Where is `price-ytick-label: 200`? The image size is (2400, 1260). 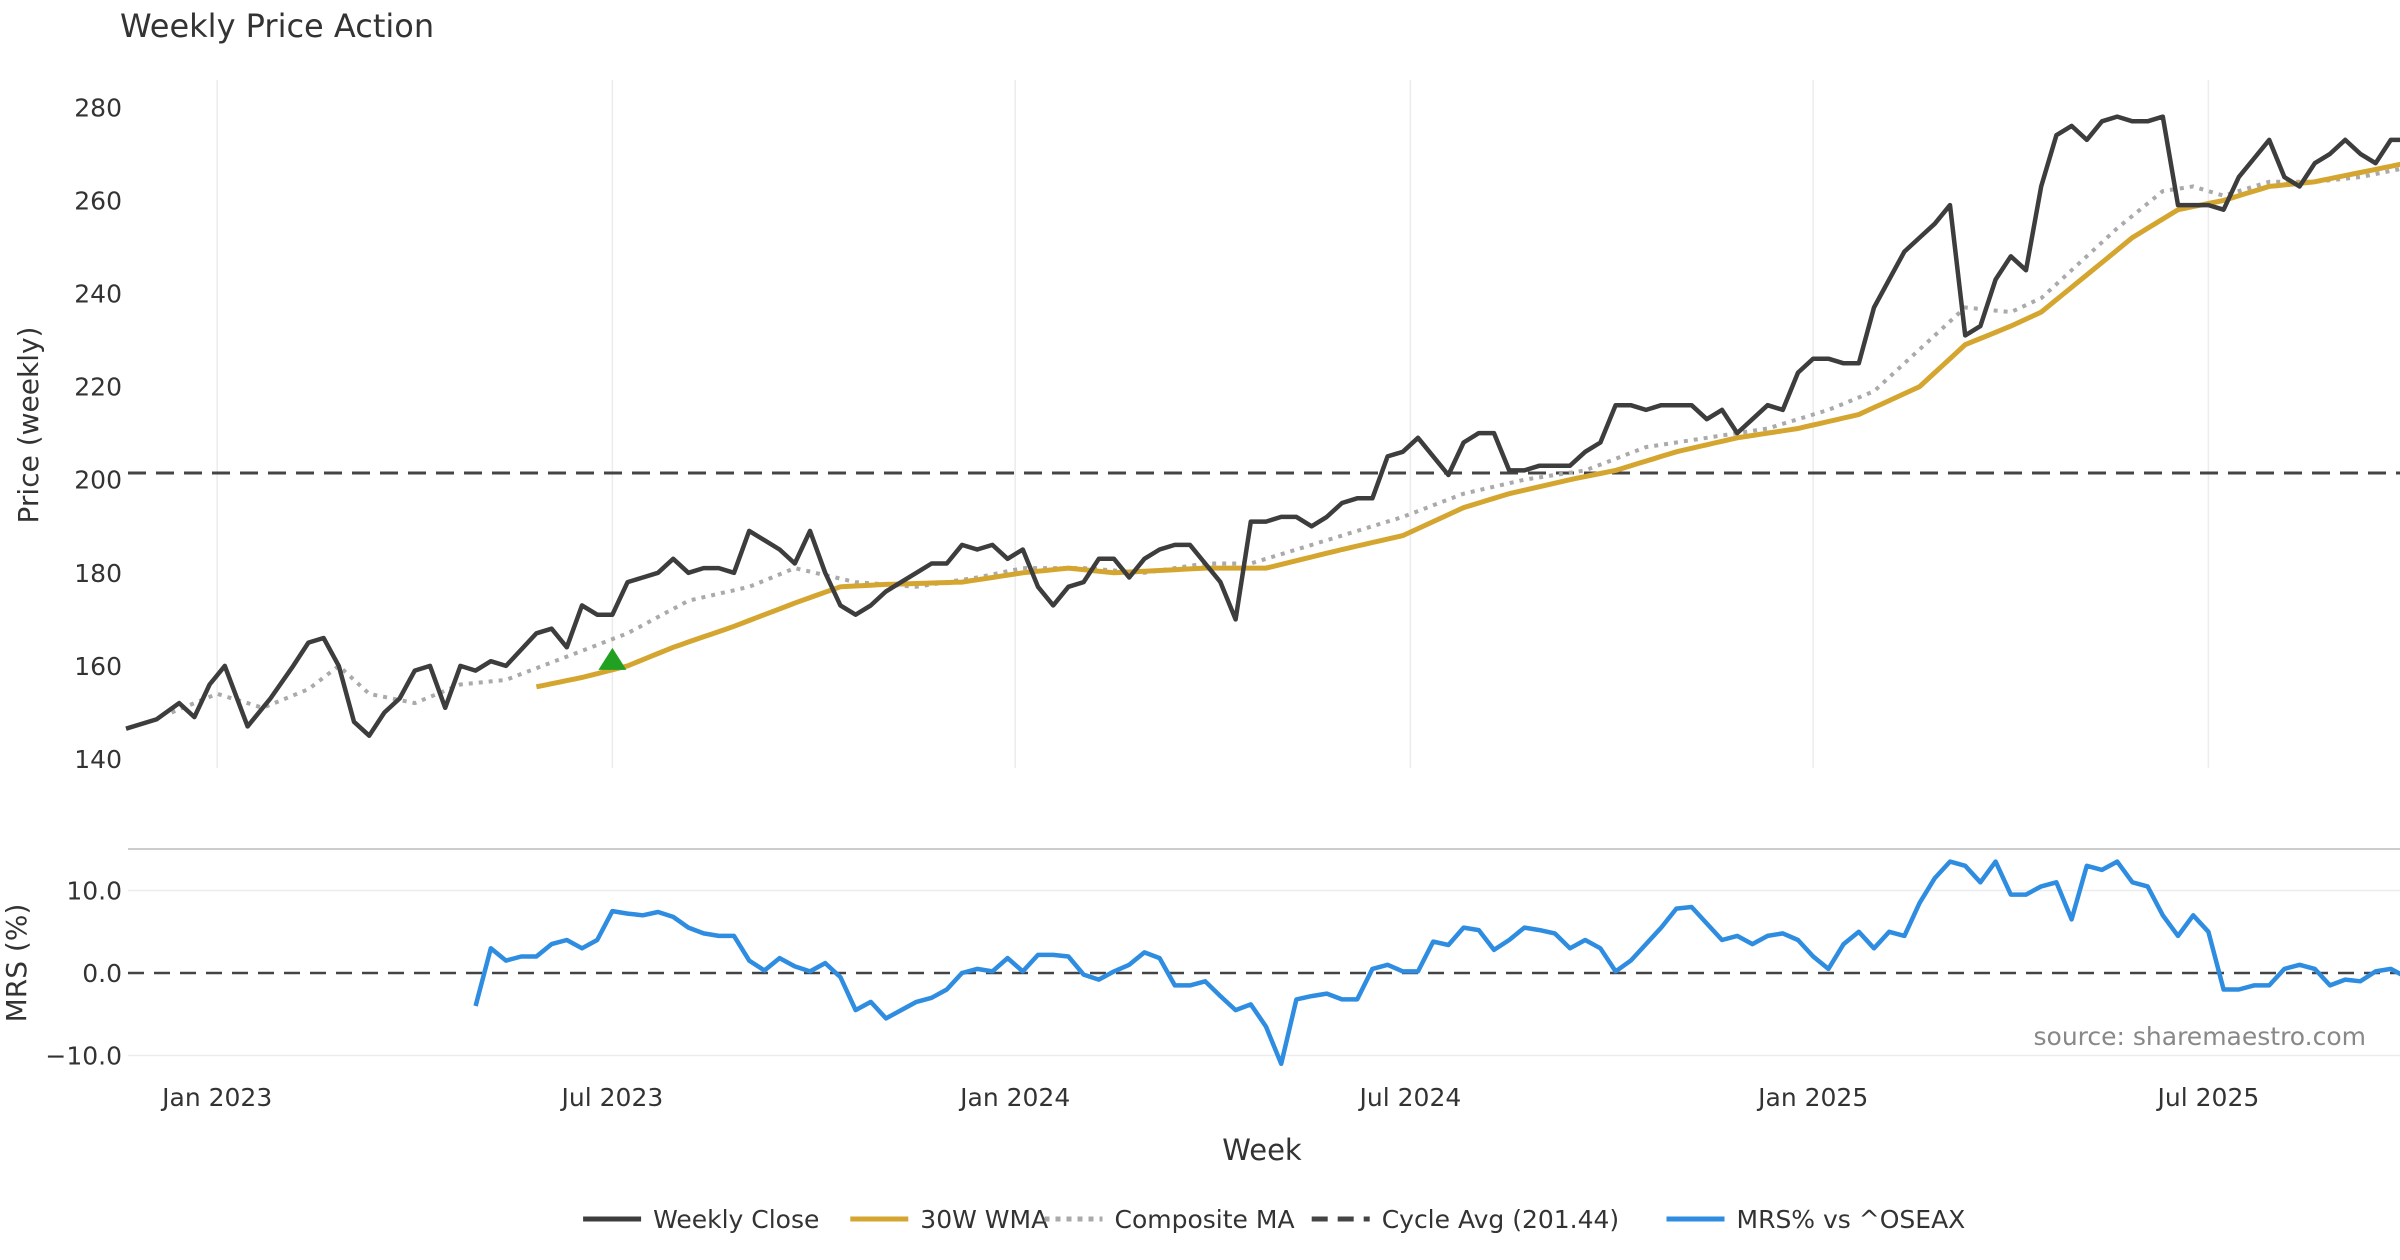
price-ytick-label: 200 is located at coordinates (98, 480).